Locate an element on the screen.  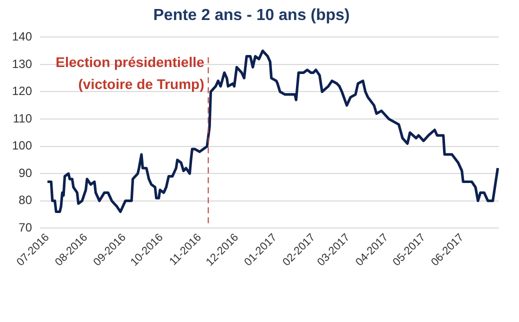
y-tick-label: 100 is located at coordinates (22, 145).